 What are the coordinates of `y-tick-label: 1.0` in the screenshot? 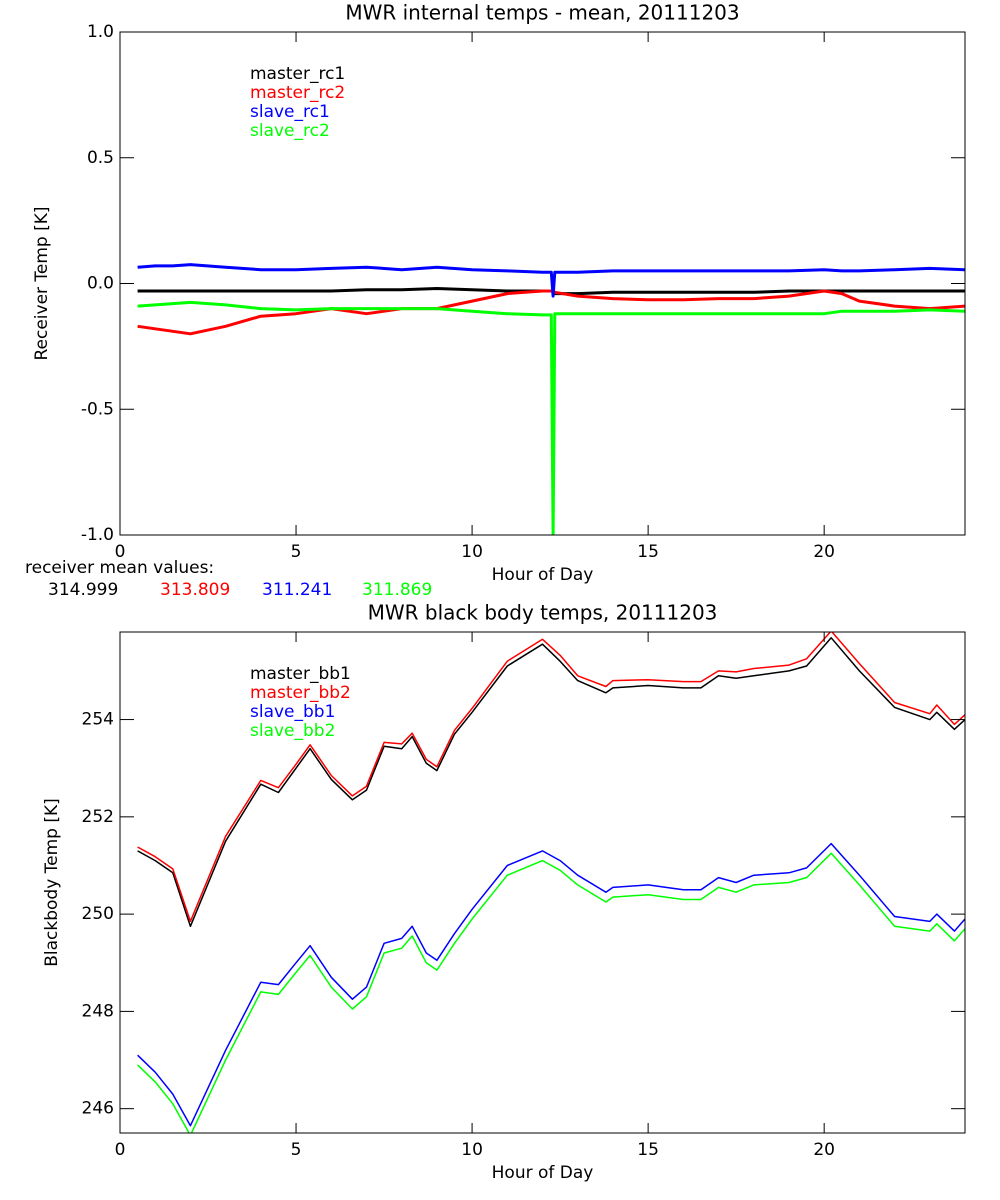 It's located at (100, 32).